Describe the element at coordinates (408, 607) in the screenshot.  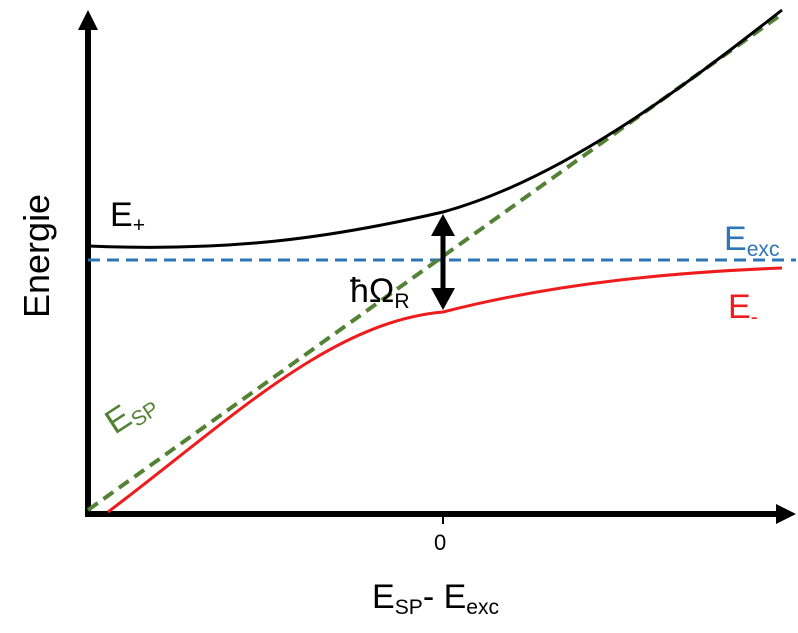
I see `x-axis-label-sub-sp: SP` at that location.